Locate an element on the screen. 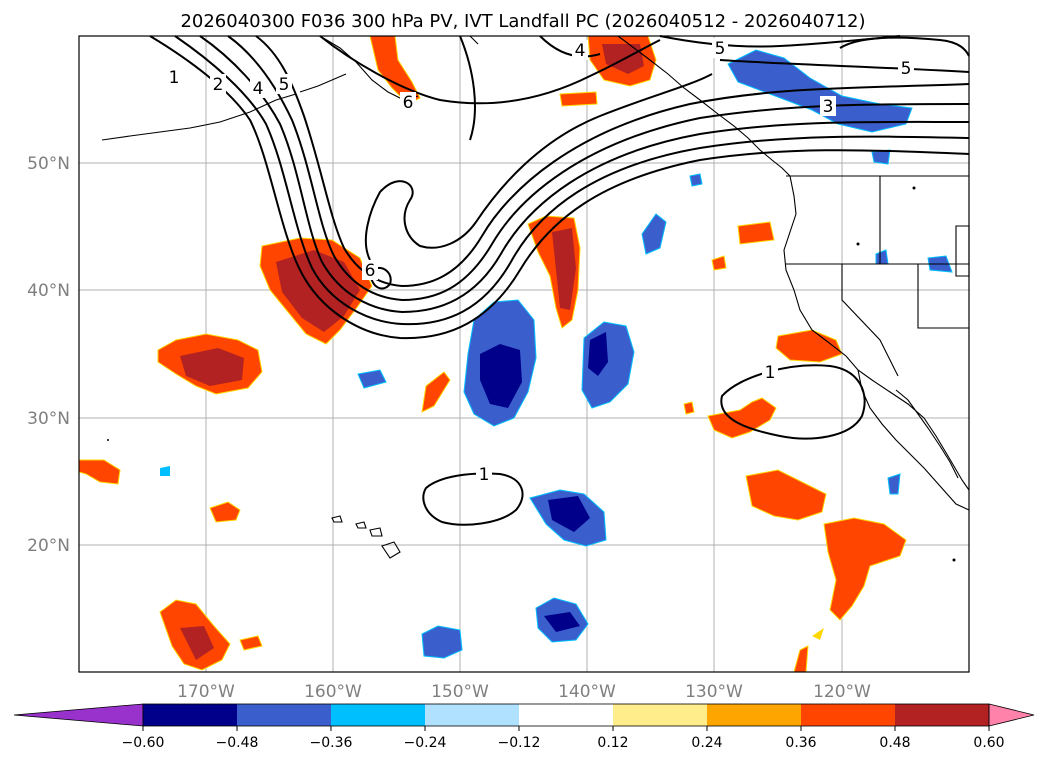 This screenshot has width=1047, height=765. lon-label: 140°W is located at coordinates (587, 692).